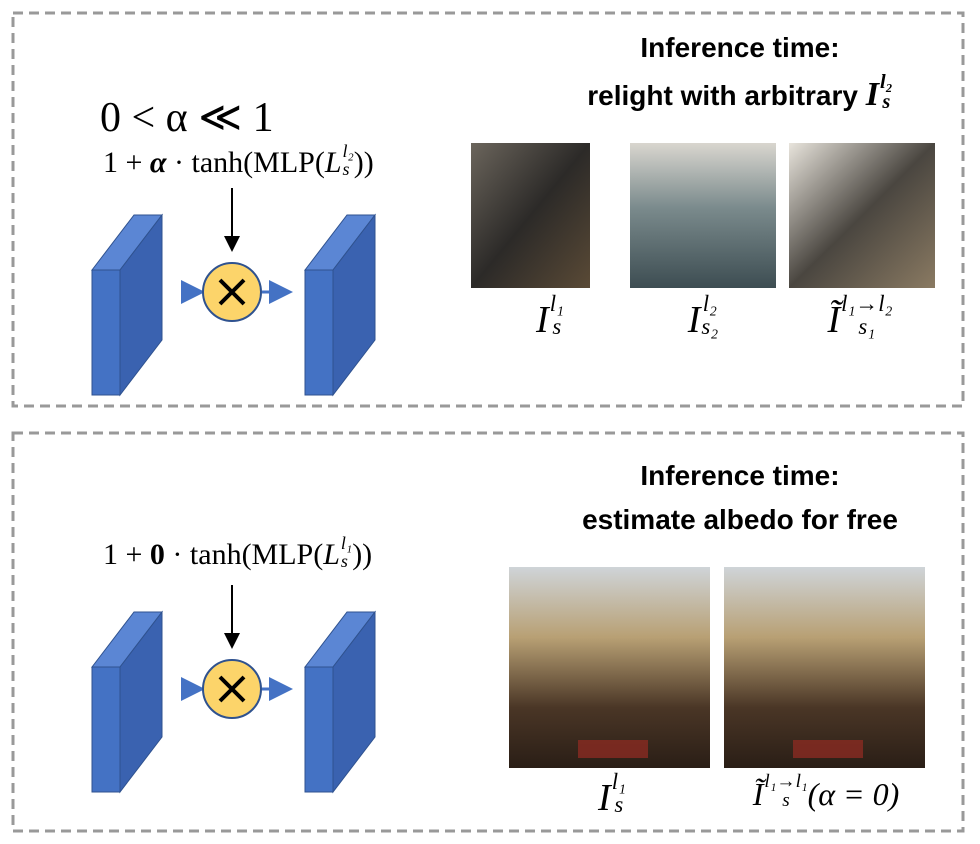  I want to click on math-scripts: l₁→l₁ s, so click(785, 792).